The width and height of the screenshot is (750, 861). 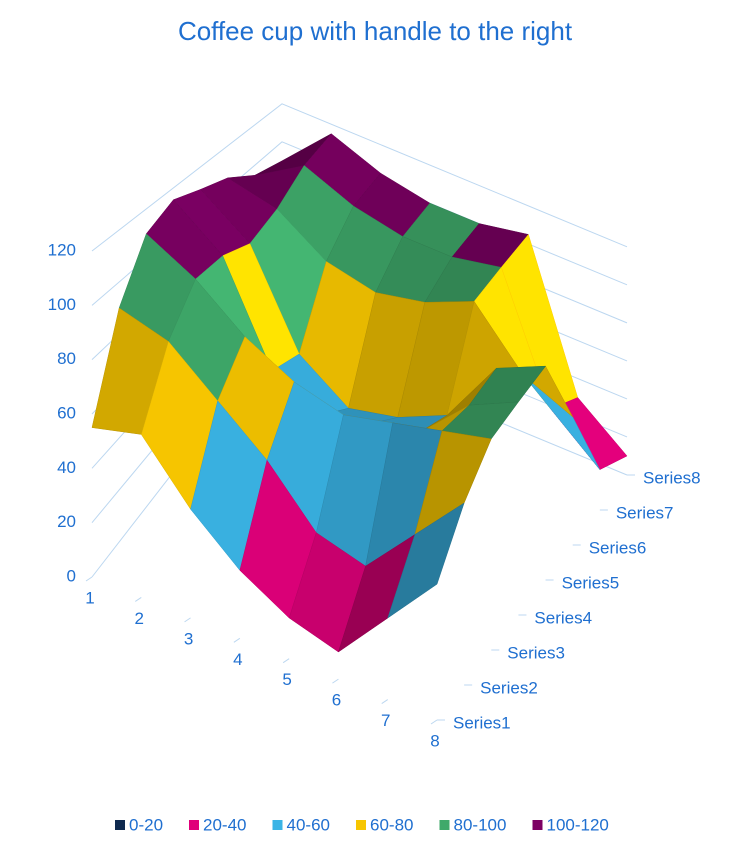 I want to click on legend-label: 0-20, so click(x=146, y=824).